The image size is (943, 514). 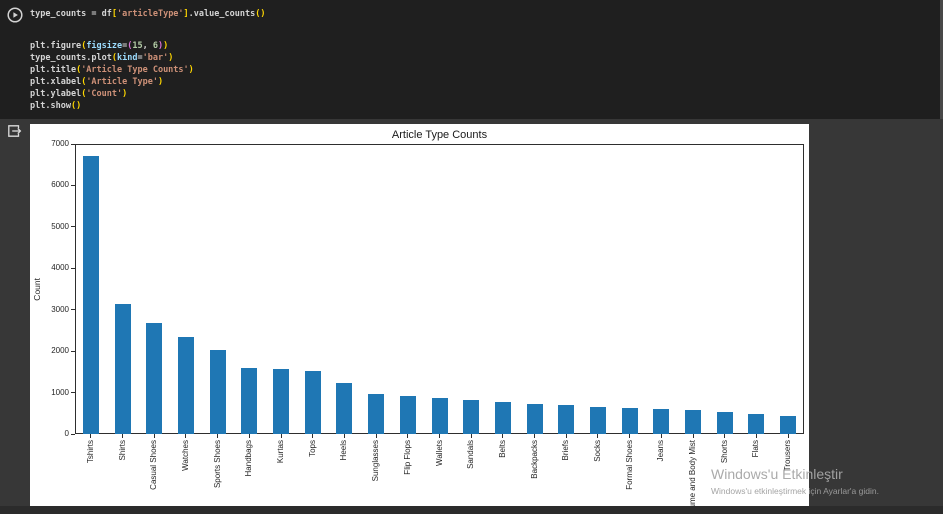 What do you see at coordinates (37, 289) in the screenshot?
I see `y-axis-label: Count` at bounding box center [37, 289].